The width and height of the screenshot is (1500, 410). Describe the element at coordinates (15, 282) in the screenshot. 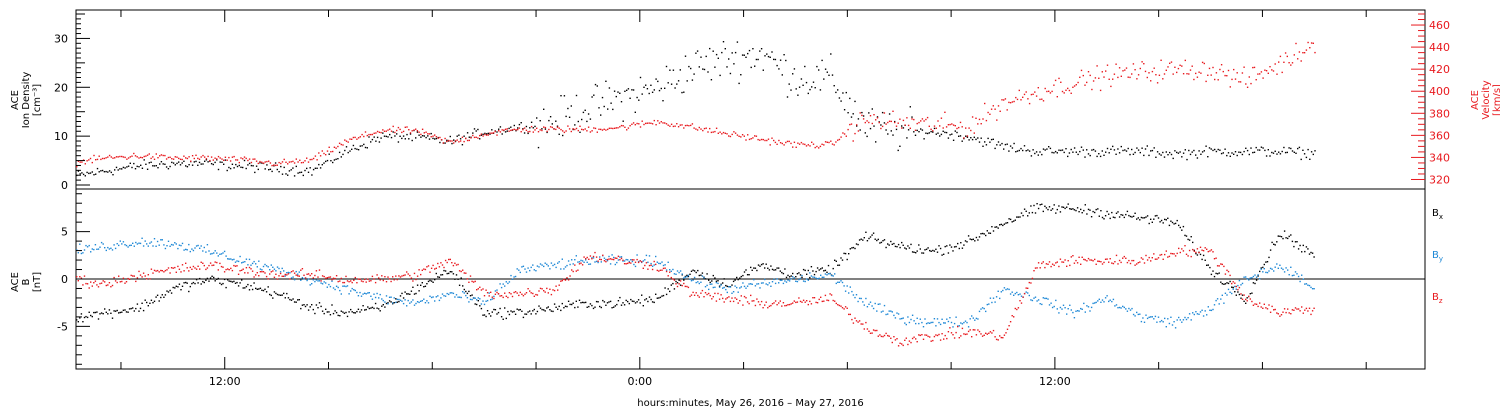

I see `b-field-axis-label-line: ACE` at that location.